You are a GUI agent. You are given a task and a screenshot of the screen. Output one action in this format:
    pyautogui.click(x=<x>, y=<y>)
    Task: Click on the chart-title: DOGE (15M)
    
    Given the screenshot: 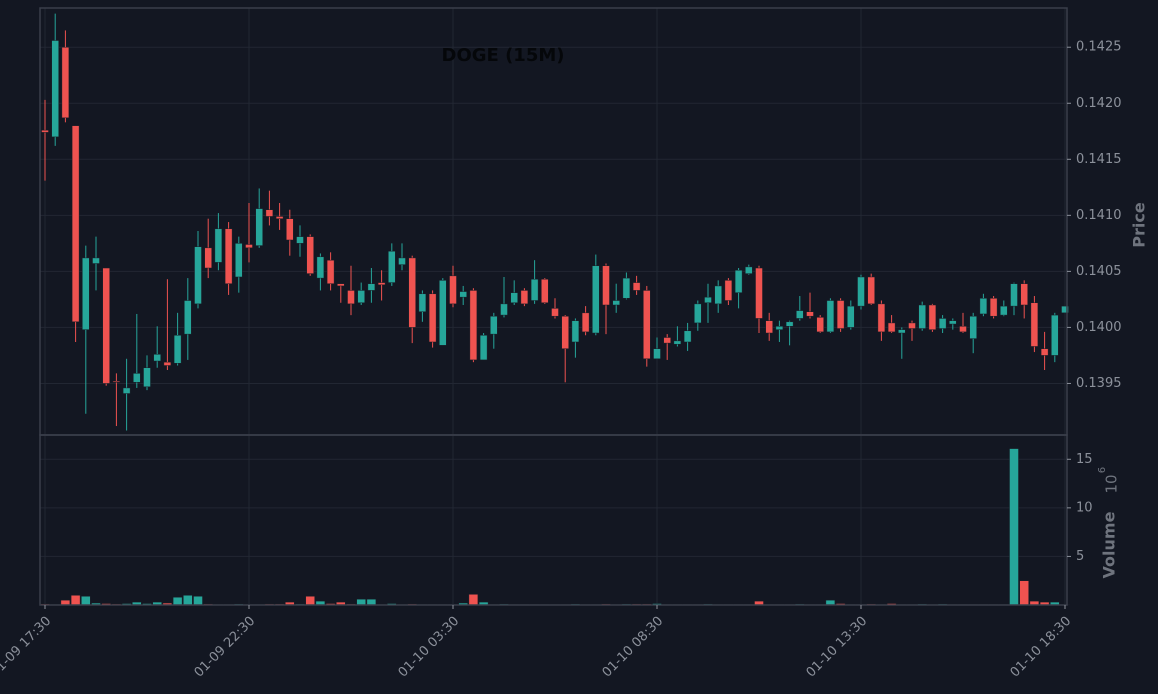 What is the action you would take?
    pyautogui.click(x=503, y=55)
    